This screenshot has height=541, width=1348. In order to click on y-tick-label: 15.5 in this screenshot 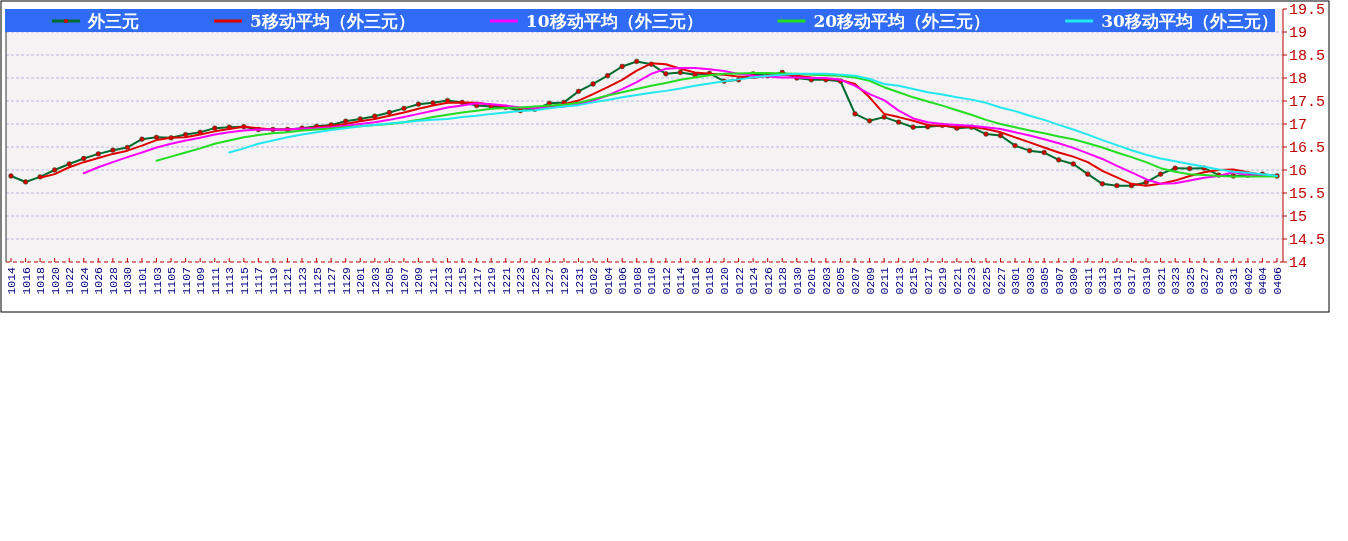, I will do `click(1307, 194)`.